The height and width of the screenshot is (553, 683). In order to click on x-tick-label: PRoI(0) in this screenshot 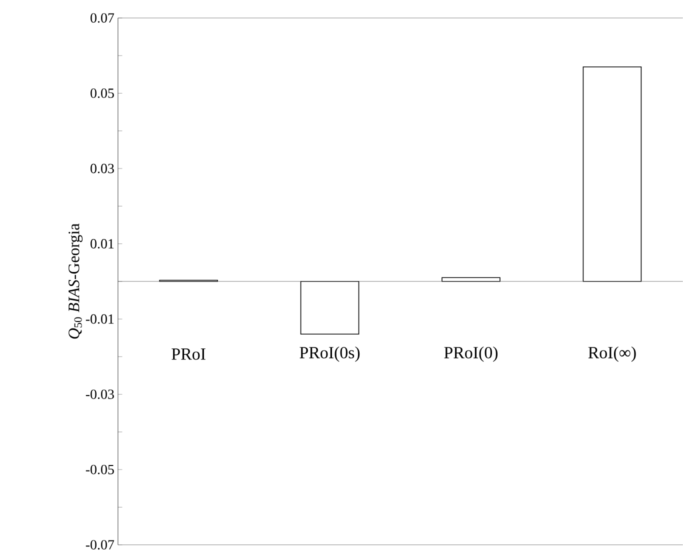, I will do `click(471, 354)`.